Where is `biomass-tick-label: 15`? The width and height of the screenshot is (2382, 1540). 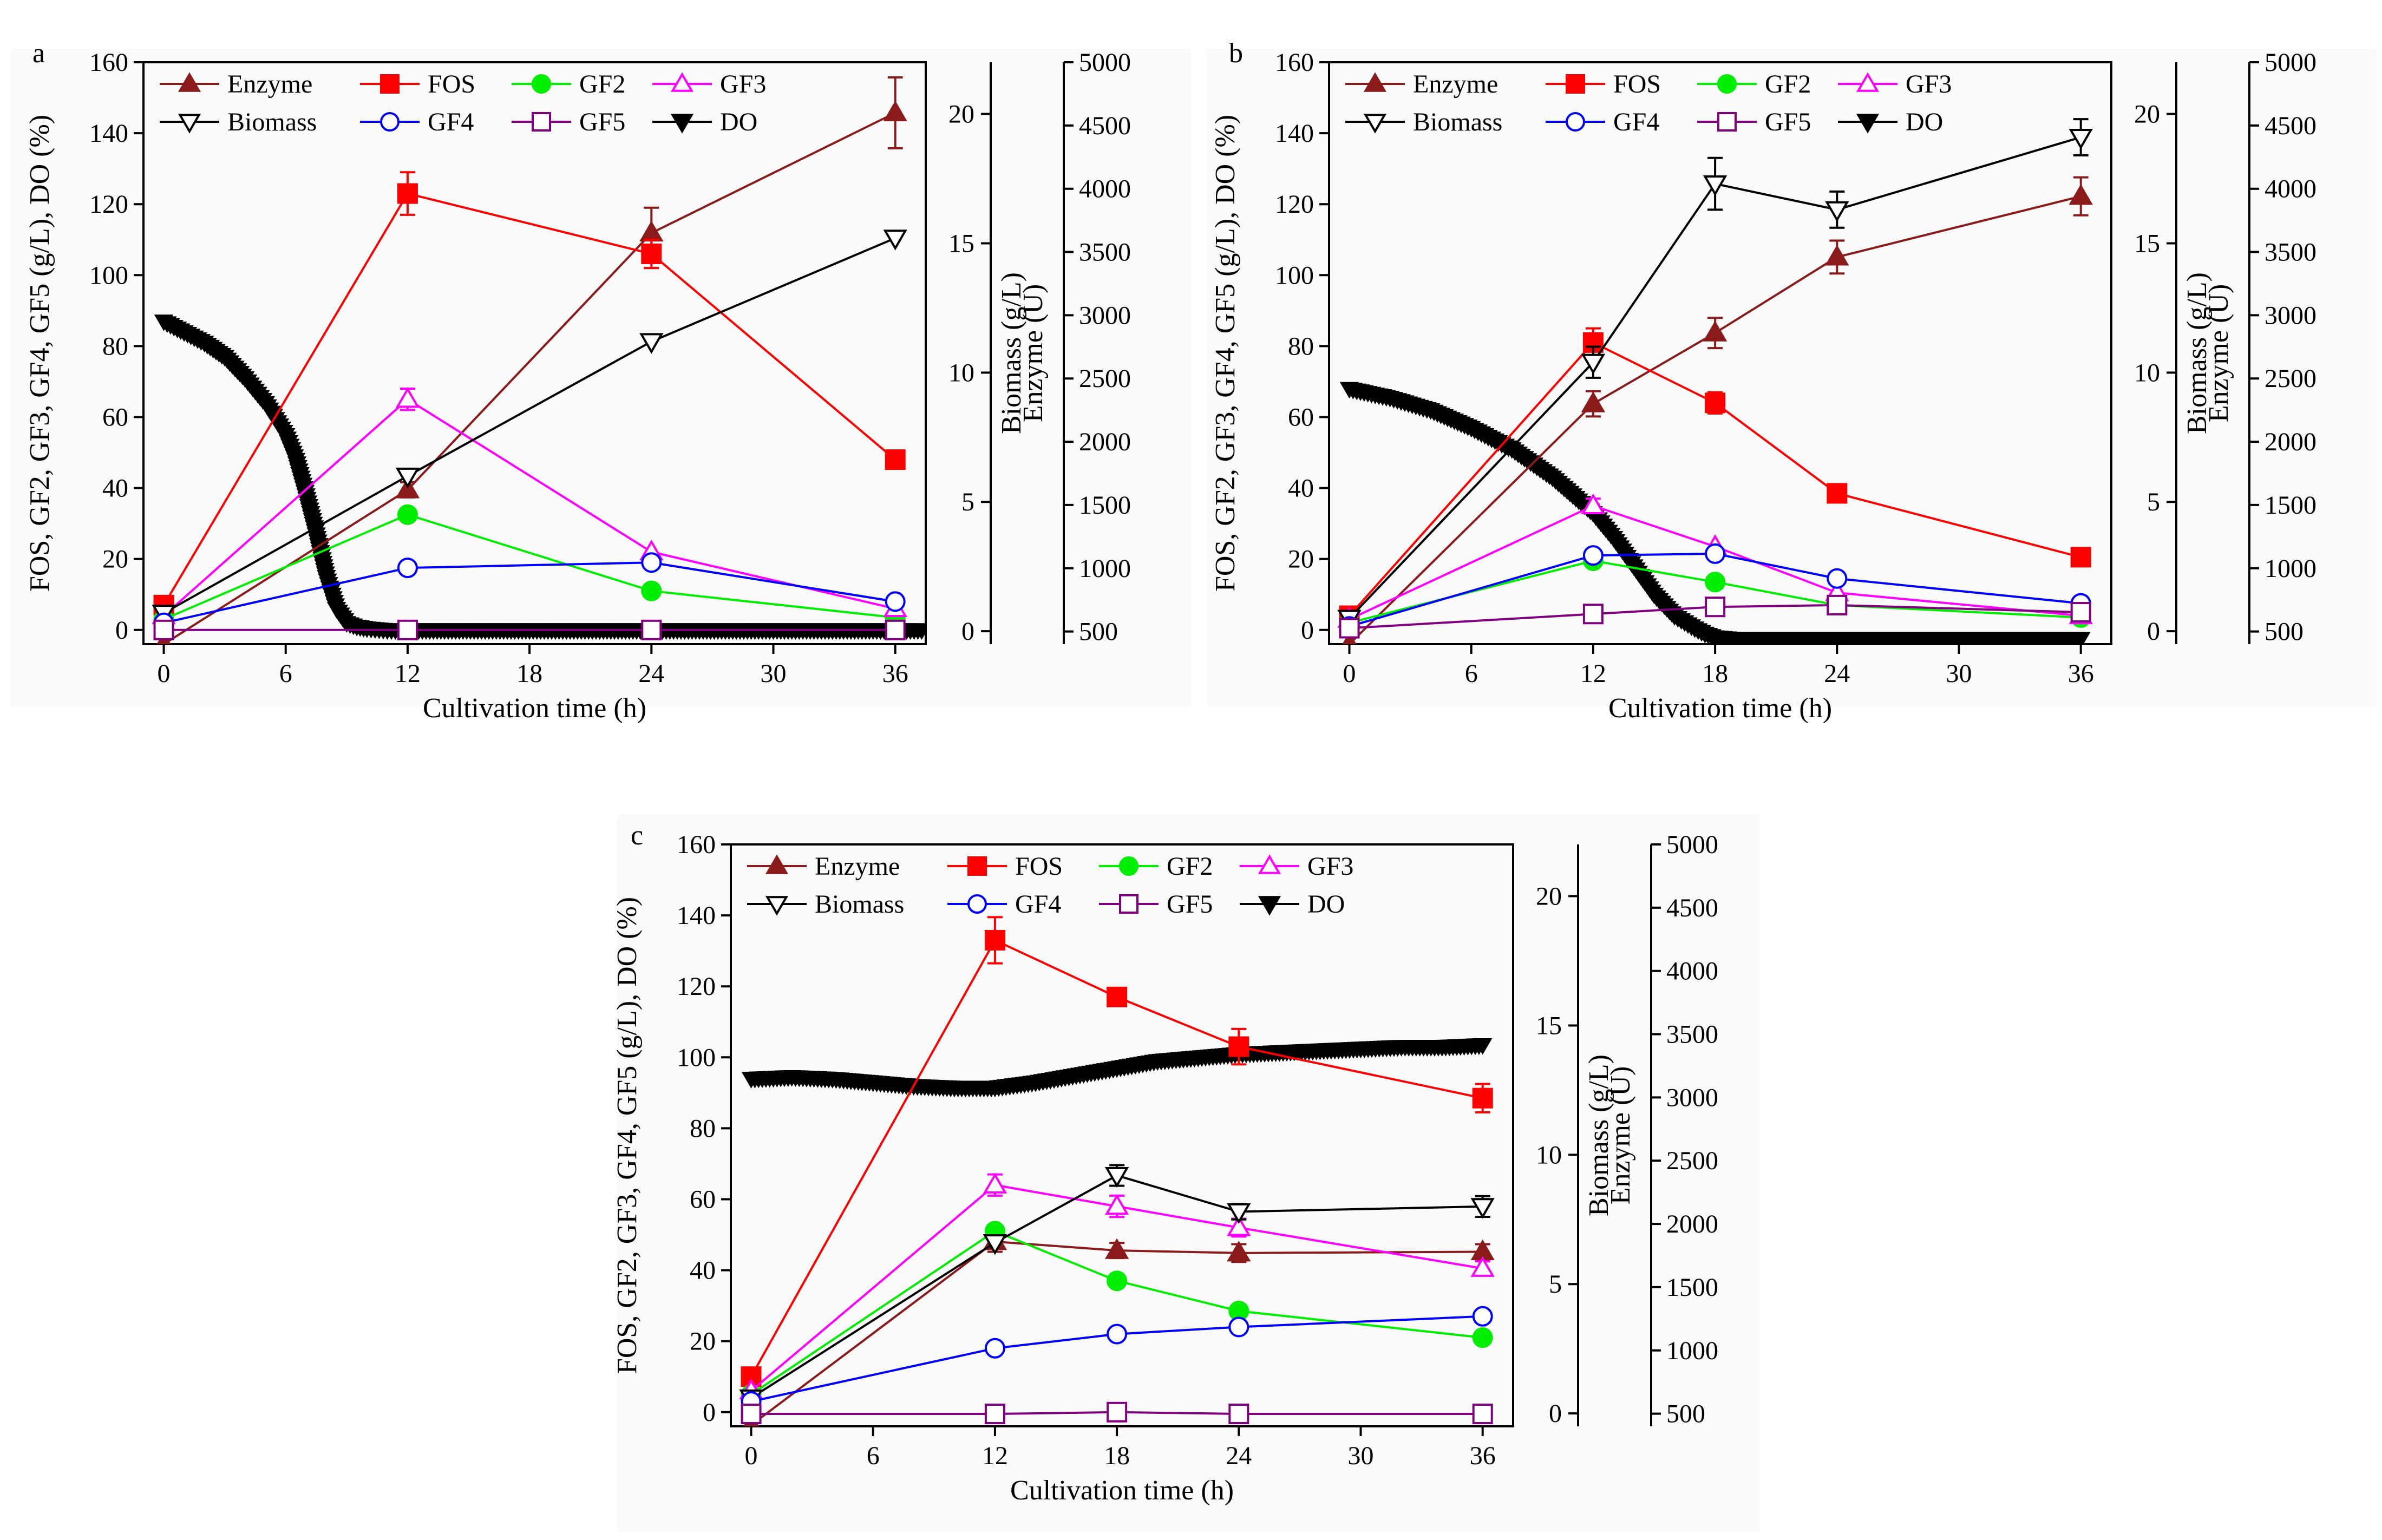 biomass-tick-label: 15 is located at coordinates (961, 243).